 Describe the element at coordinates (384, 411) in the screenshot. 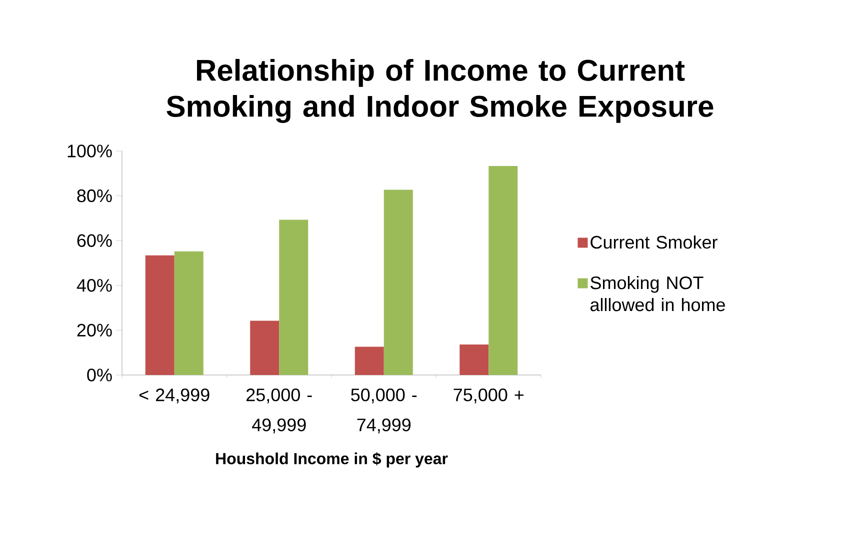

I see `x-tick-label: 50,000 - 74,999` at that location.